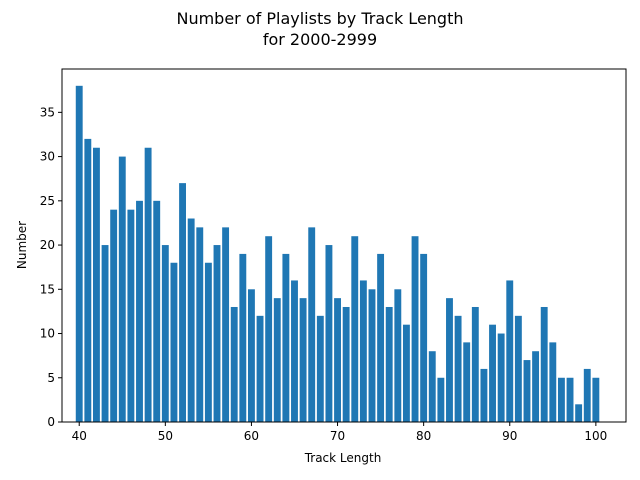 This screenshot has height=480, width=640. Describe the element at coordinates (47, 201) in the screenshot. I see `y-tick-label: 25` at that location.